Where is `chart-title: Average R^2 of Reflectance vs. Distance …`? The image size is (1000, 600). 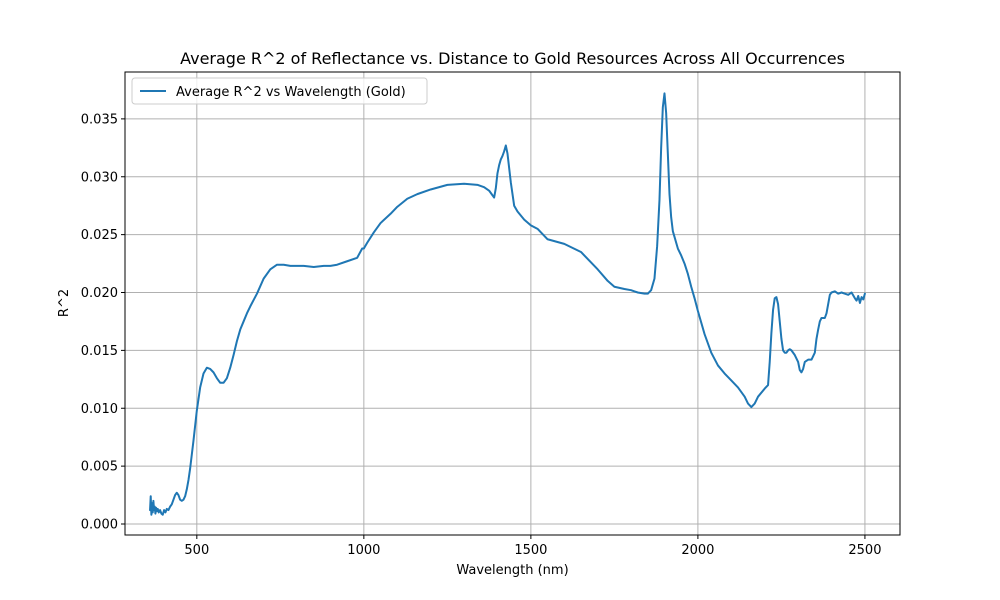
chart-title: Average R^2 of Reflectance vs. Distance … is located at coordinates (512, 58).